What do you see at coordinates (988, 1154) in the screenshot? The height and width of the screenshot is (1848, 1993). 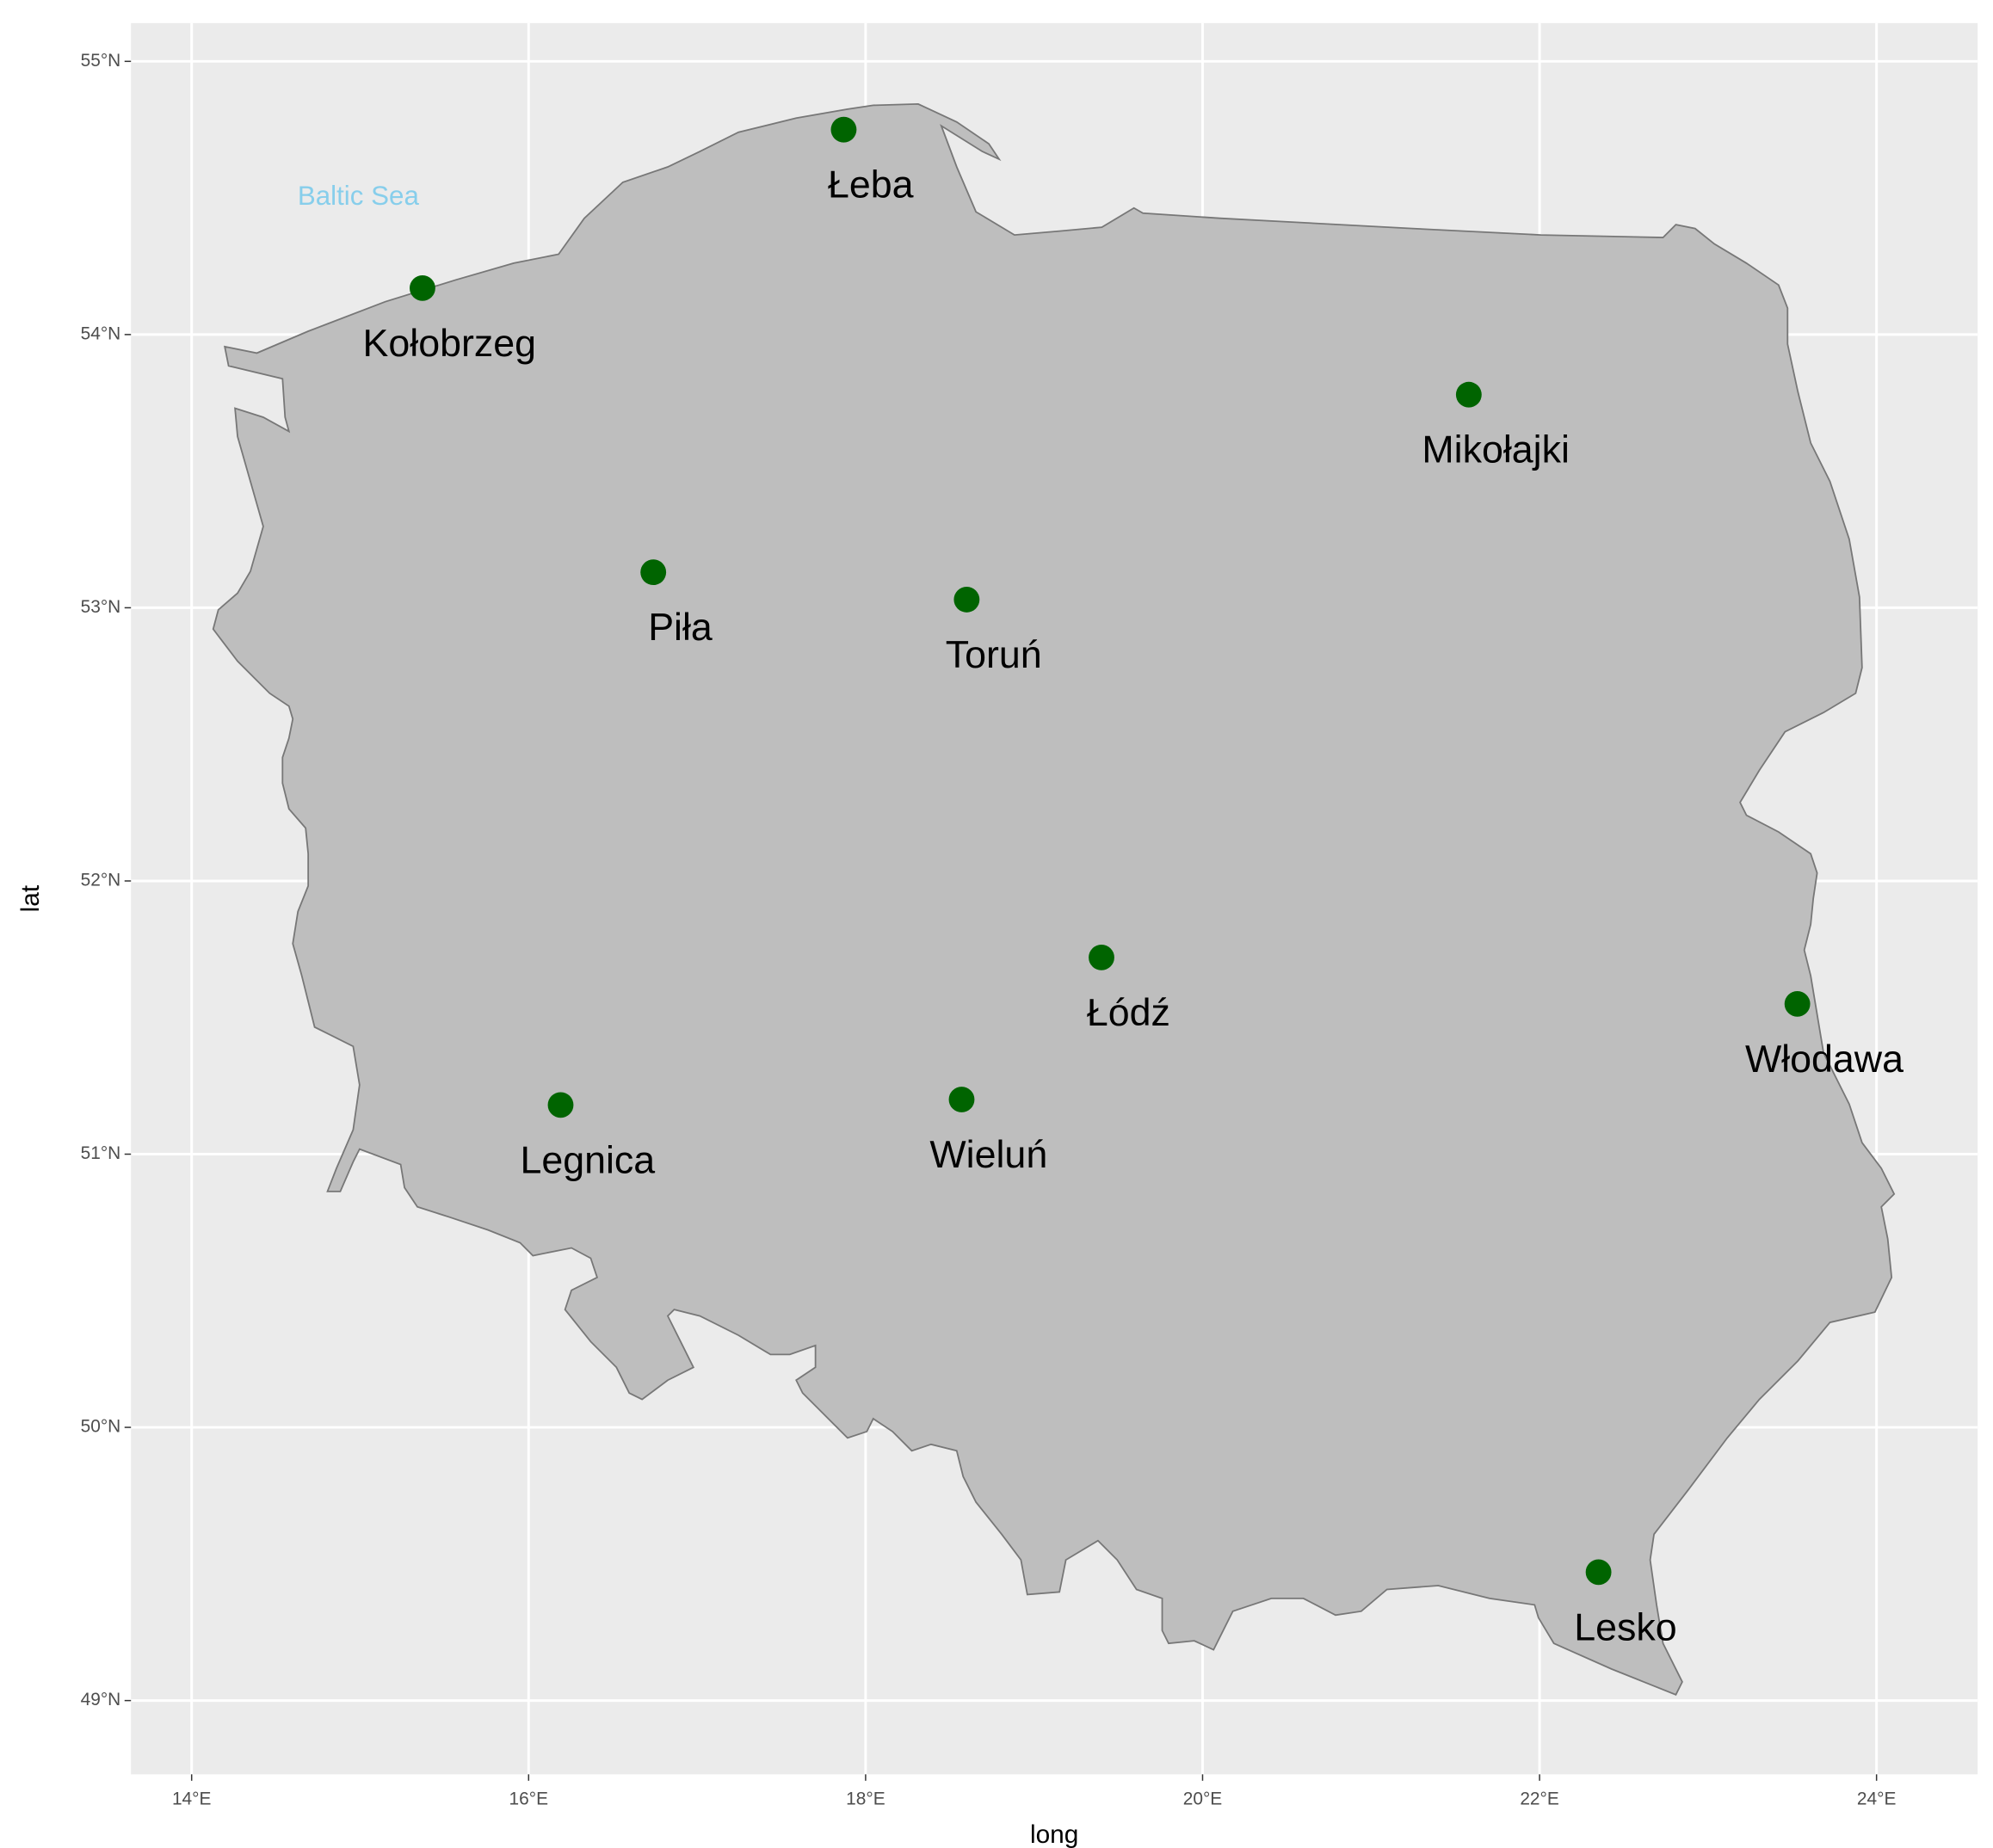 I see `city-label: Wieluń` at bounding box center [988, 1154].